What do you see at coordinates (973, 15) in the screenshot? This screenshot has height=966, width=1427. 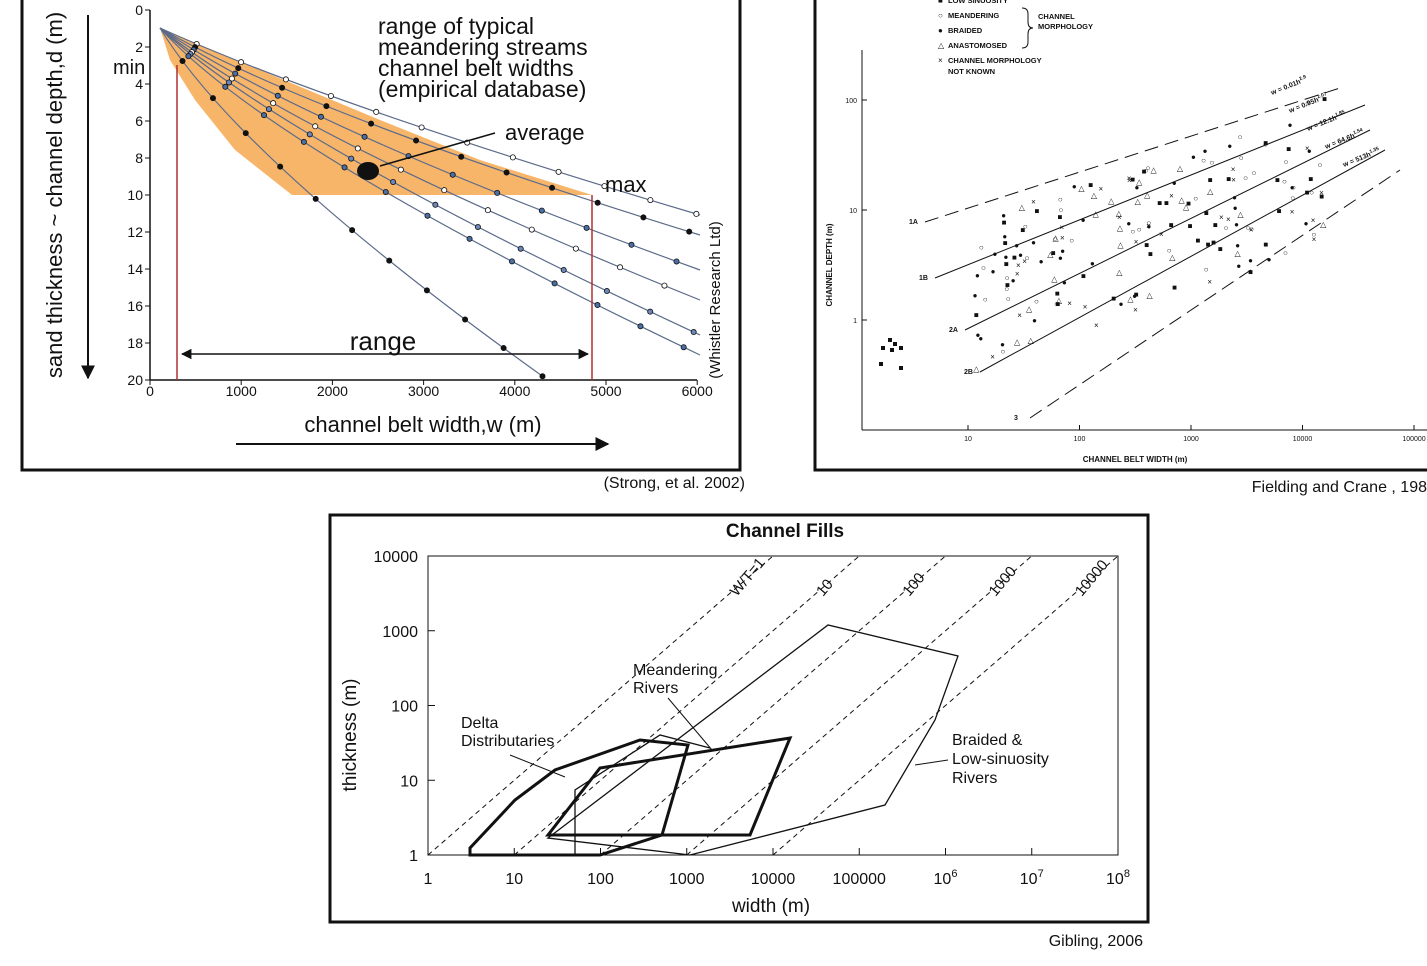 I see `legend-entry: MEANDERING` at bounding box center [973, 15].